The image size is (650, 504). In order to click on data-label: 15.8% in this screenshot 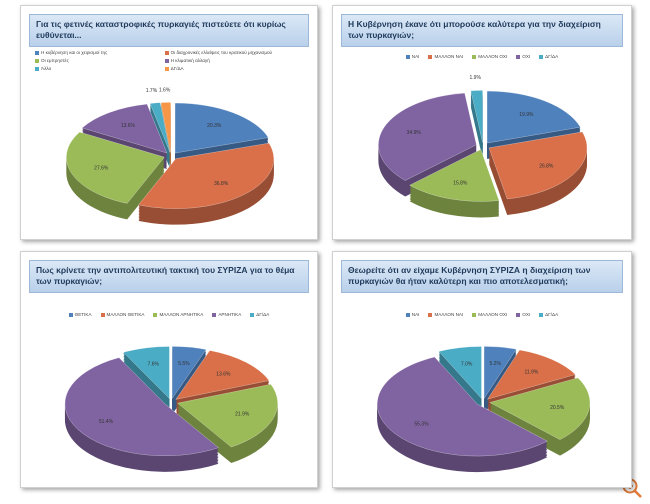, I will do `click(460, 183)`.